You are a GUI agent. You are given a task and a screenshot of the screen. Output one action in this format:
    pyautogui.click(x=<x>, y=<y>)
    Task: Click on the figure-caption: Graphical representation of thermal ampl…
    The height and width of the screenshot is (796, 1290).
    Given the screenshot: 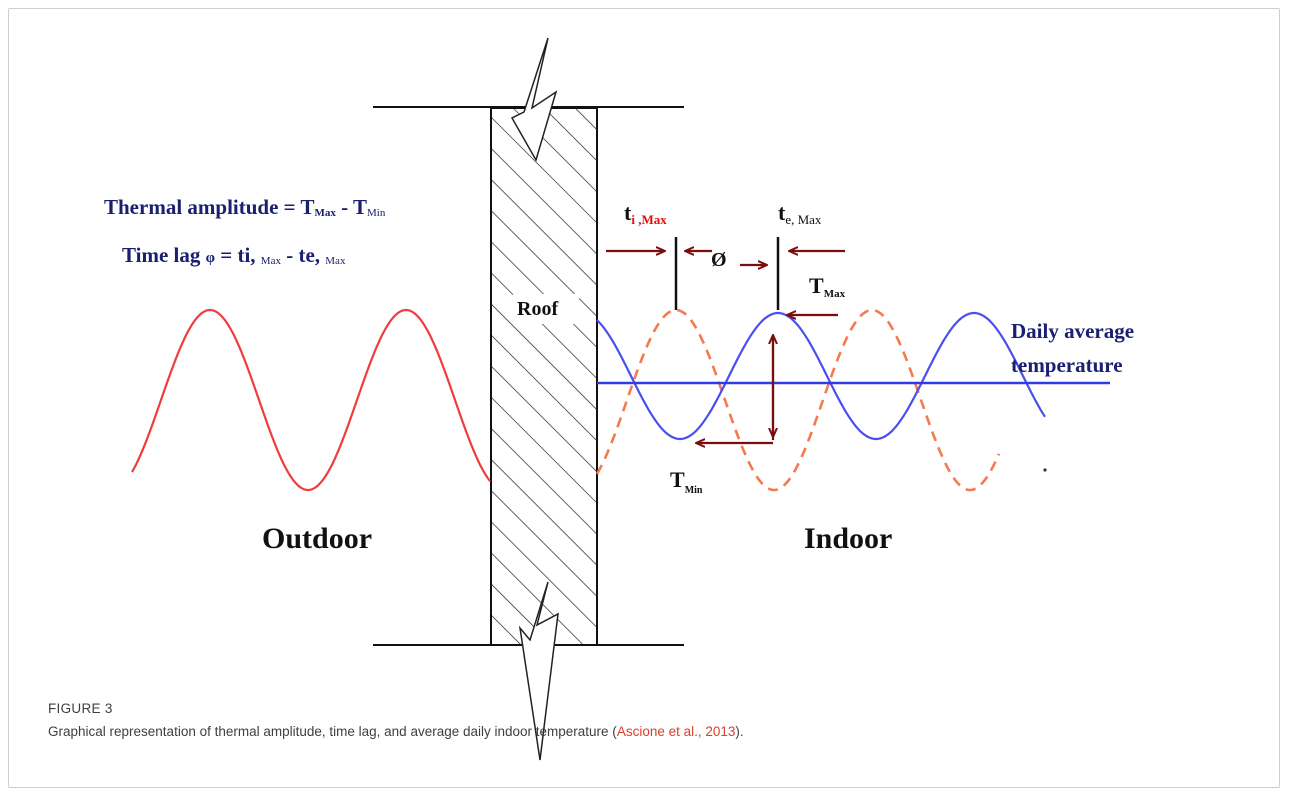 What is the action you would take?
    pyautogui.click(x=396, y=731)
    